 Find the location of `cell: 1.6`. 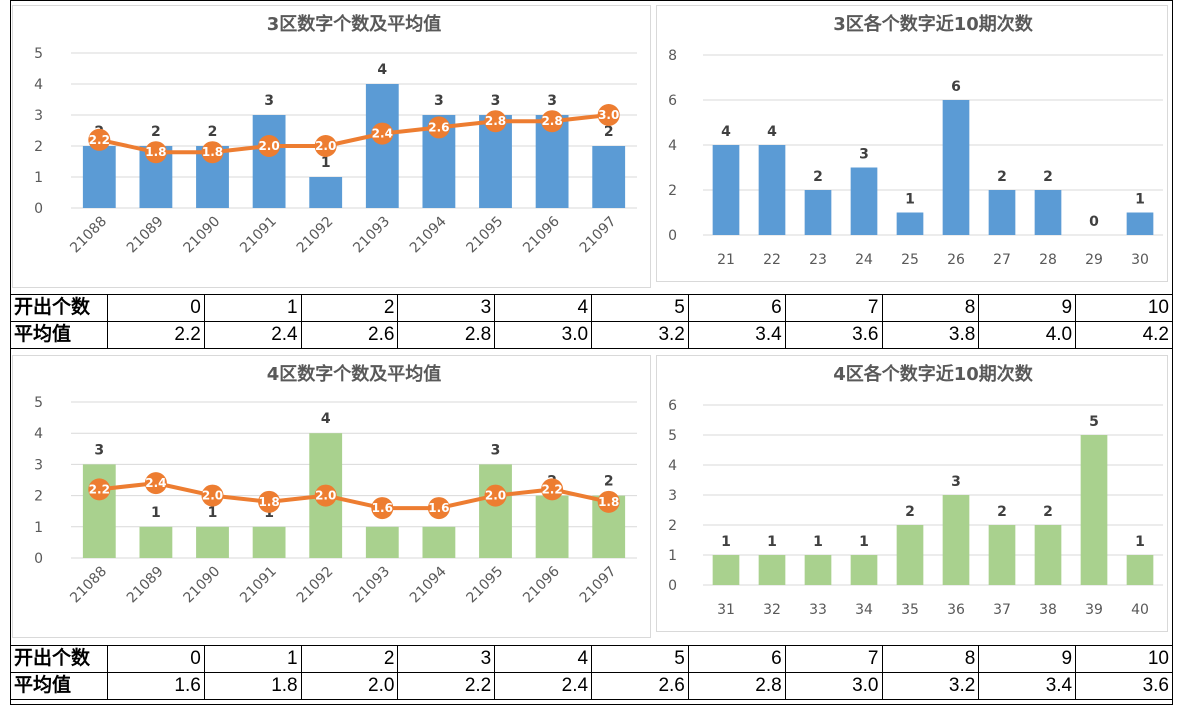

cell: 1.6 is located at coordinates (156, 686).